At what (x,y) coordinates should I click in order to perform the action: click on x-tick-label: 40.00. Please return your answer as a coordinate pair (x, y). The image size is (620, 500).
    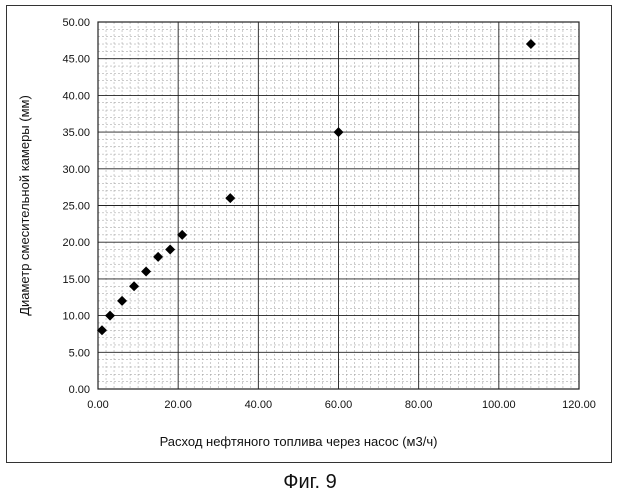
    Looking at the image, I should click on (259, 405).